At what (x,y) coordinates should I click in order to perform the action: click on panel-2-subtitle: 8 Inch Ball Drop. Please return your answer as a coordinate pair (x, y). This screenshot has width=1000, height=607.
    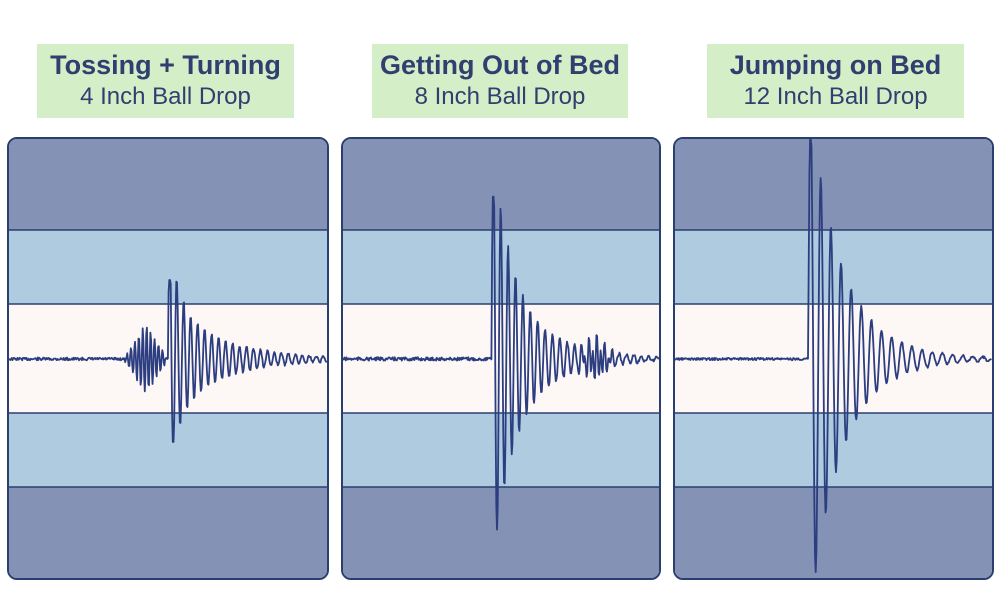
    Looking at the image, I should click on (500, 96).